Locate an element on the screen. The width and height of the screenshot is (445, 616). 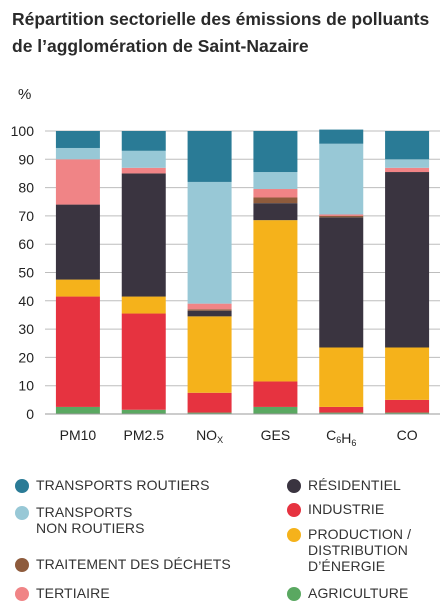
x-tick-label: C6H6 is located at coordinates (341, 437).